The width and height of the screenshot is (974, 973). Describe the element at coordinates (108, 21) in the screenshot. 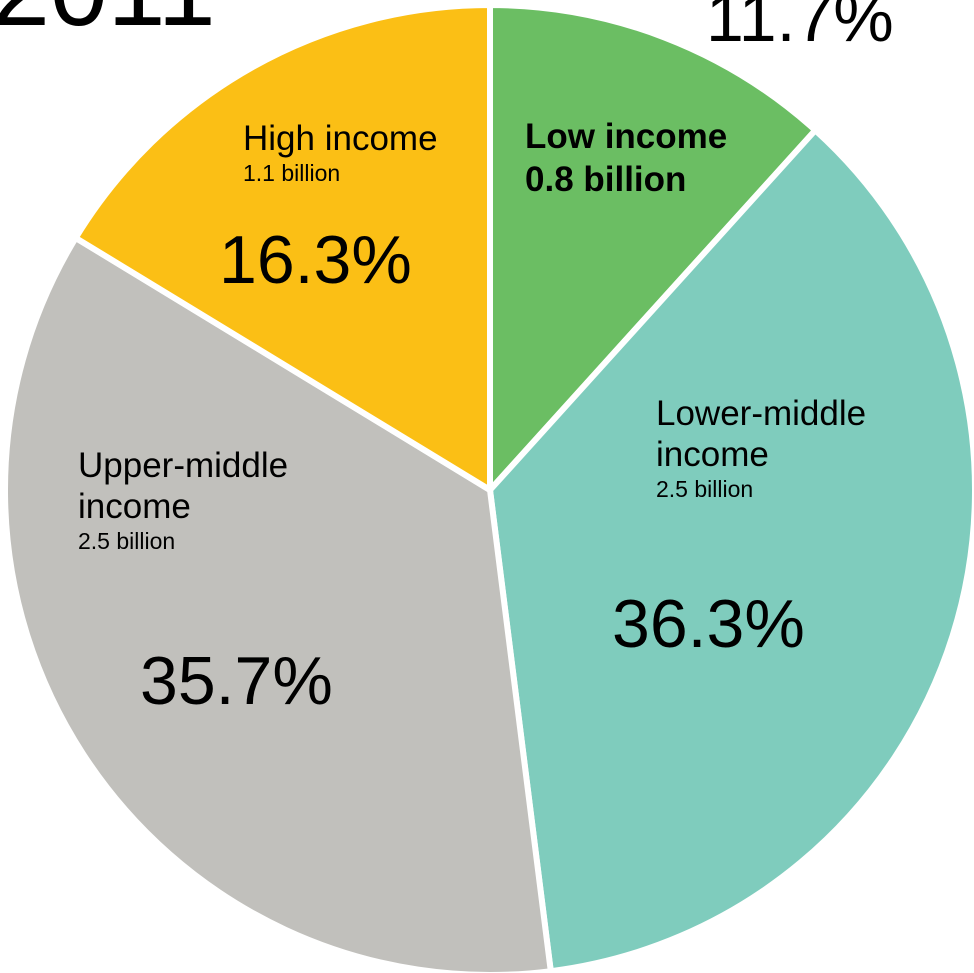

I see `chart-title-fragment: 2011` at that location.